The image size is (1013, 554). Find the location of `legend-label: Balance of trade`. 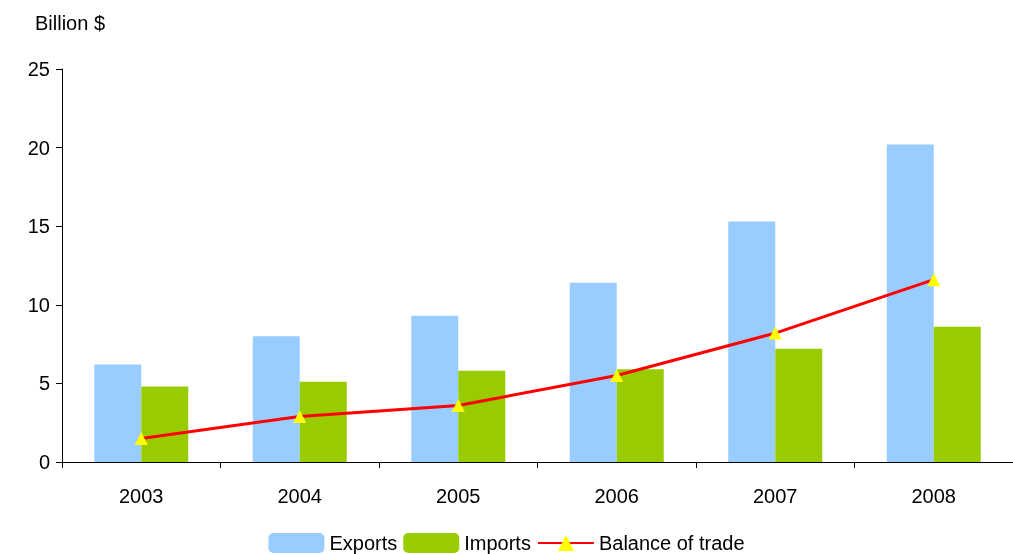

legend-label: Balance of trade is located at coordinates (671, 543).